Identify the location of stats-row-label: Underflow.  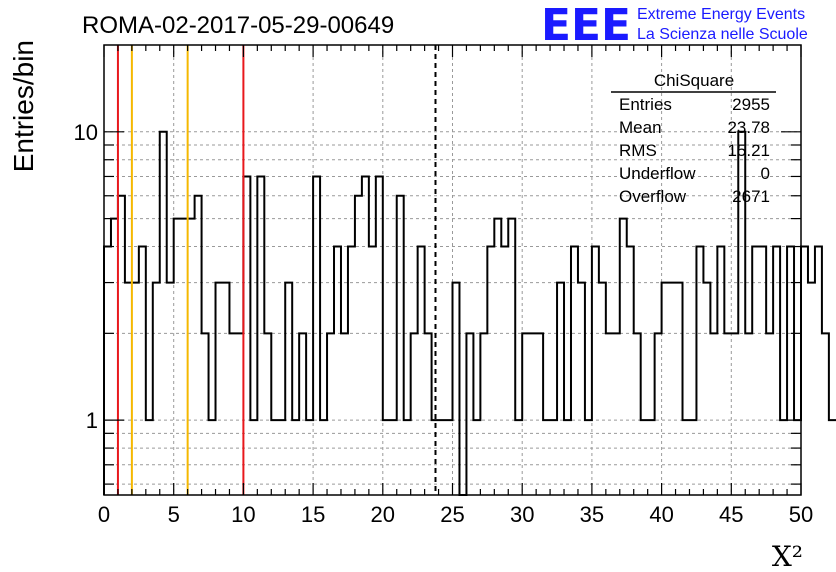
(657, 173).